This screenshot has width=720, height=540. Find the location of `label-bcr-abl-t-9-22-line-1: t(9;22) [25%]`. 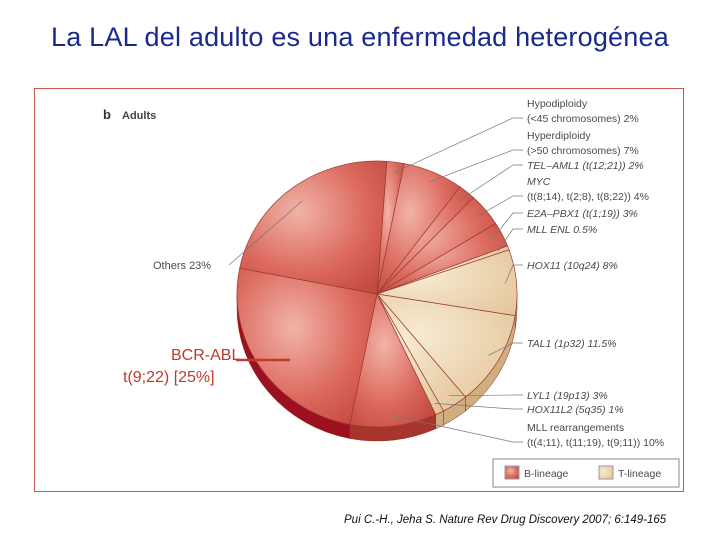

label-bcr-abl-t-9-22-line-1: t(9;22) [25%] is located at coordinates (169, 377).